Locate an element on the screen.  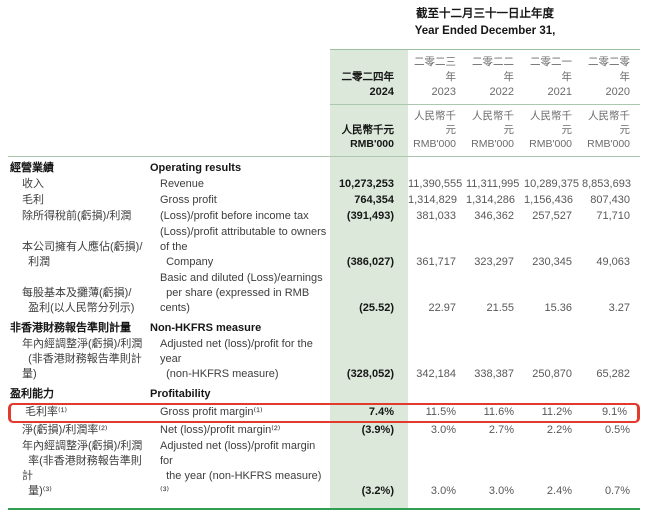
value-2022: 346,362 is located at coordinates (494, 216).